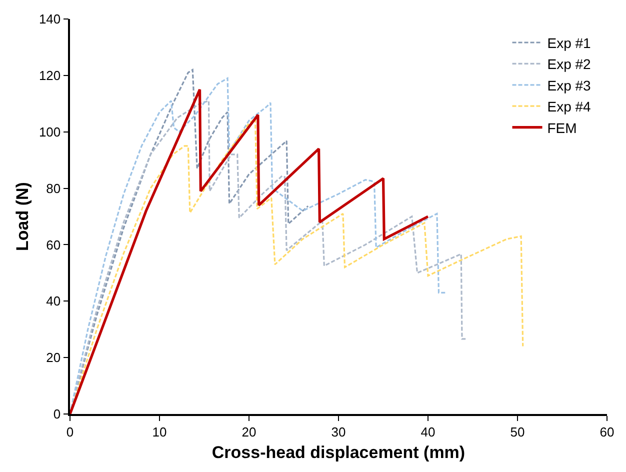 This screenshot has width=626, height=472. What do you see at coordinates (53, 301) in the screenshot?
I see `y-tick-label: 40` at bounding box center [53, 301].